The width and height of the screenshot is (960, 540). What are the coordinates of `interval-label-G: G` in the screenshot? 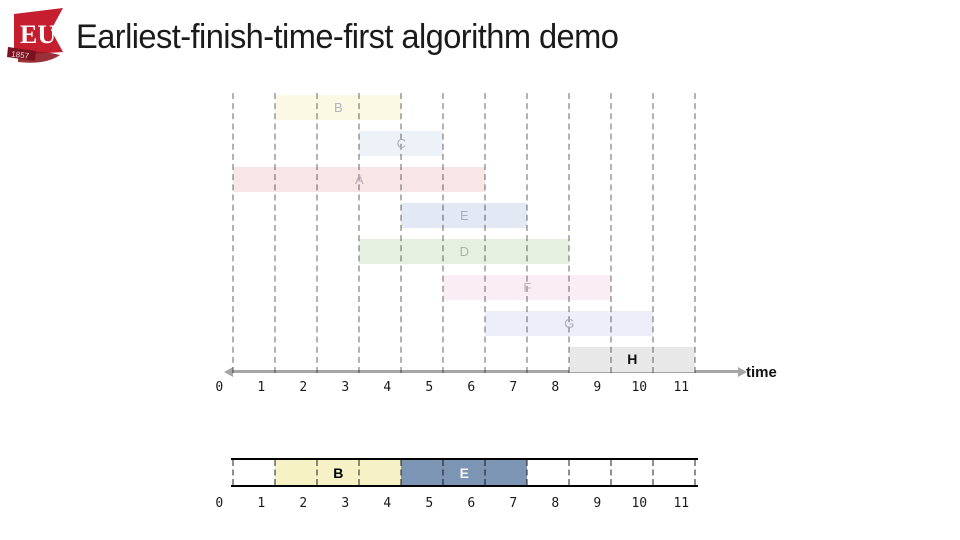 It's located at (569, 323).